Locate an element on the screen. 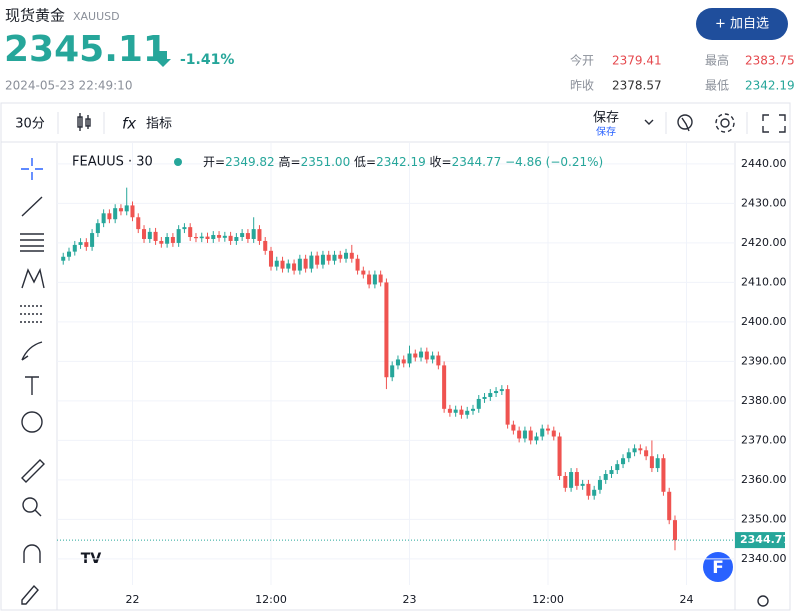 The image size is (799, 611). prediction-tool is located at coordinates (32, 314).